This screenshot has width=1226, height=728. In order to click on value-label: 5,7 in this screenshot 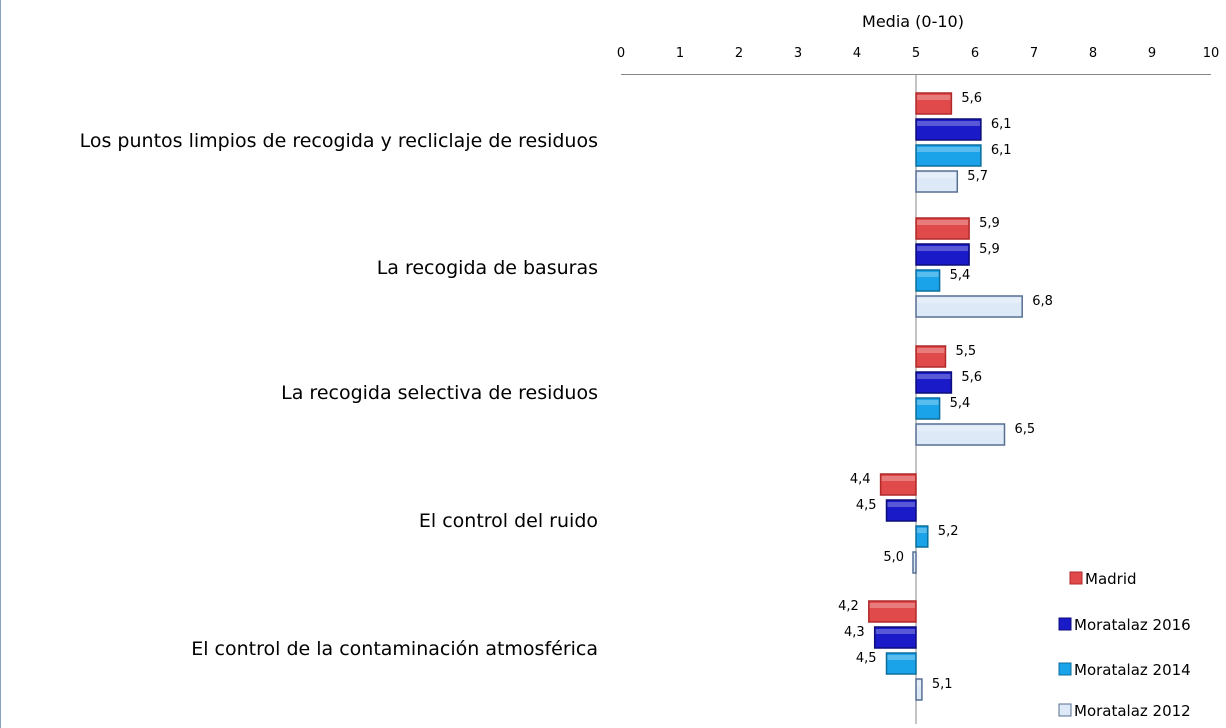, I will do `click(977, 176)`.